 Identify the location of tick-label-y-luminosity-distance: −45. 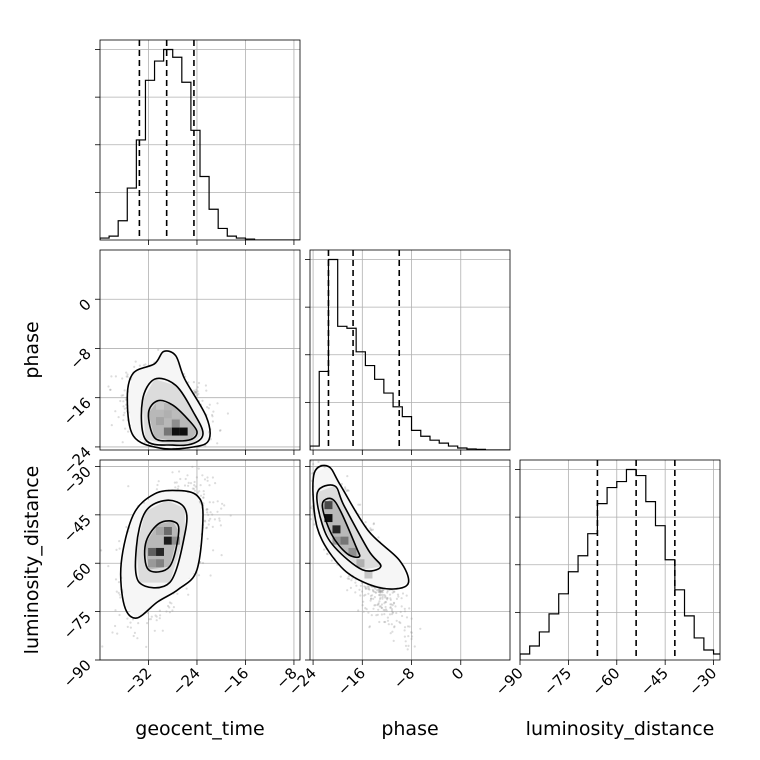
(77, 528).